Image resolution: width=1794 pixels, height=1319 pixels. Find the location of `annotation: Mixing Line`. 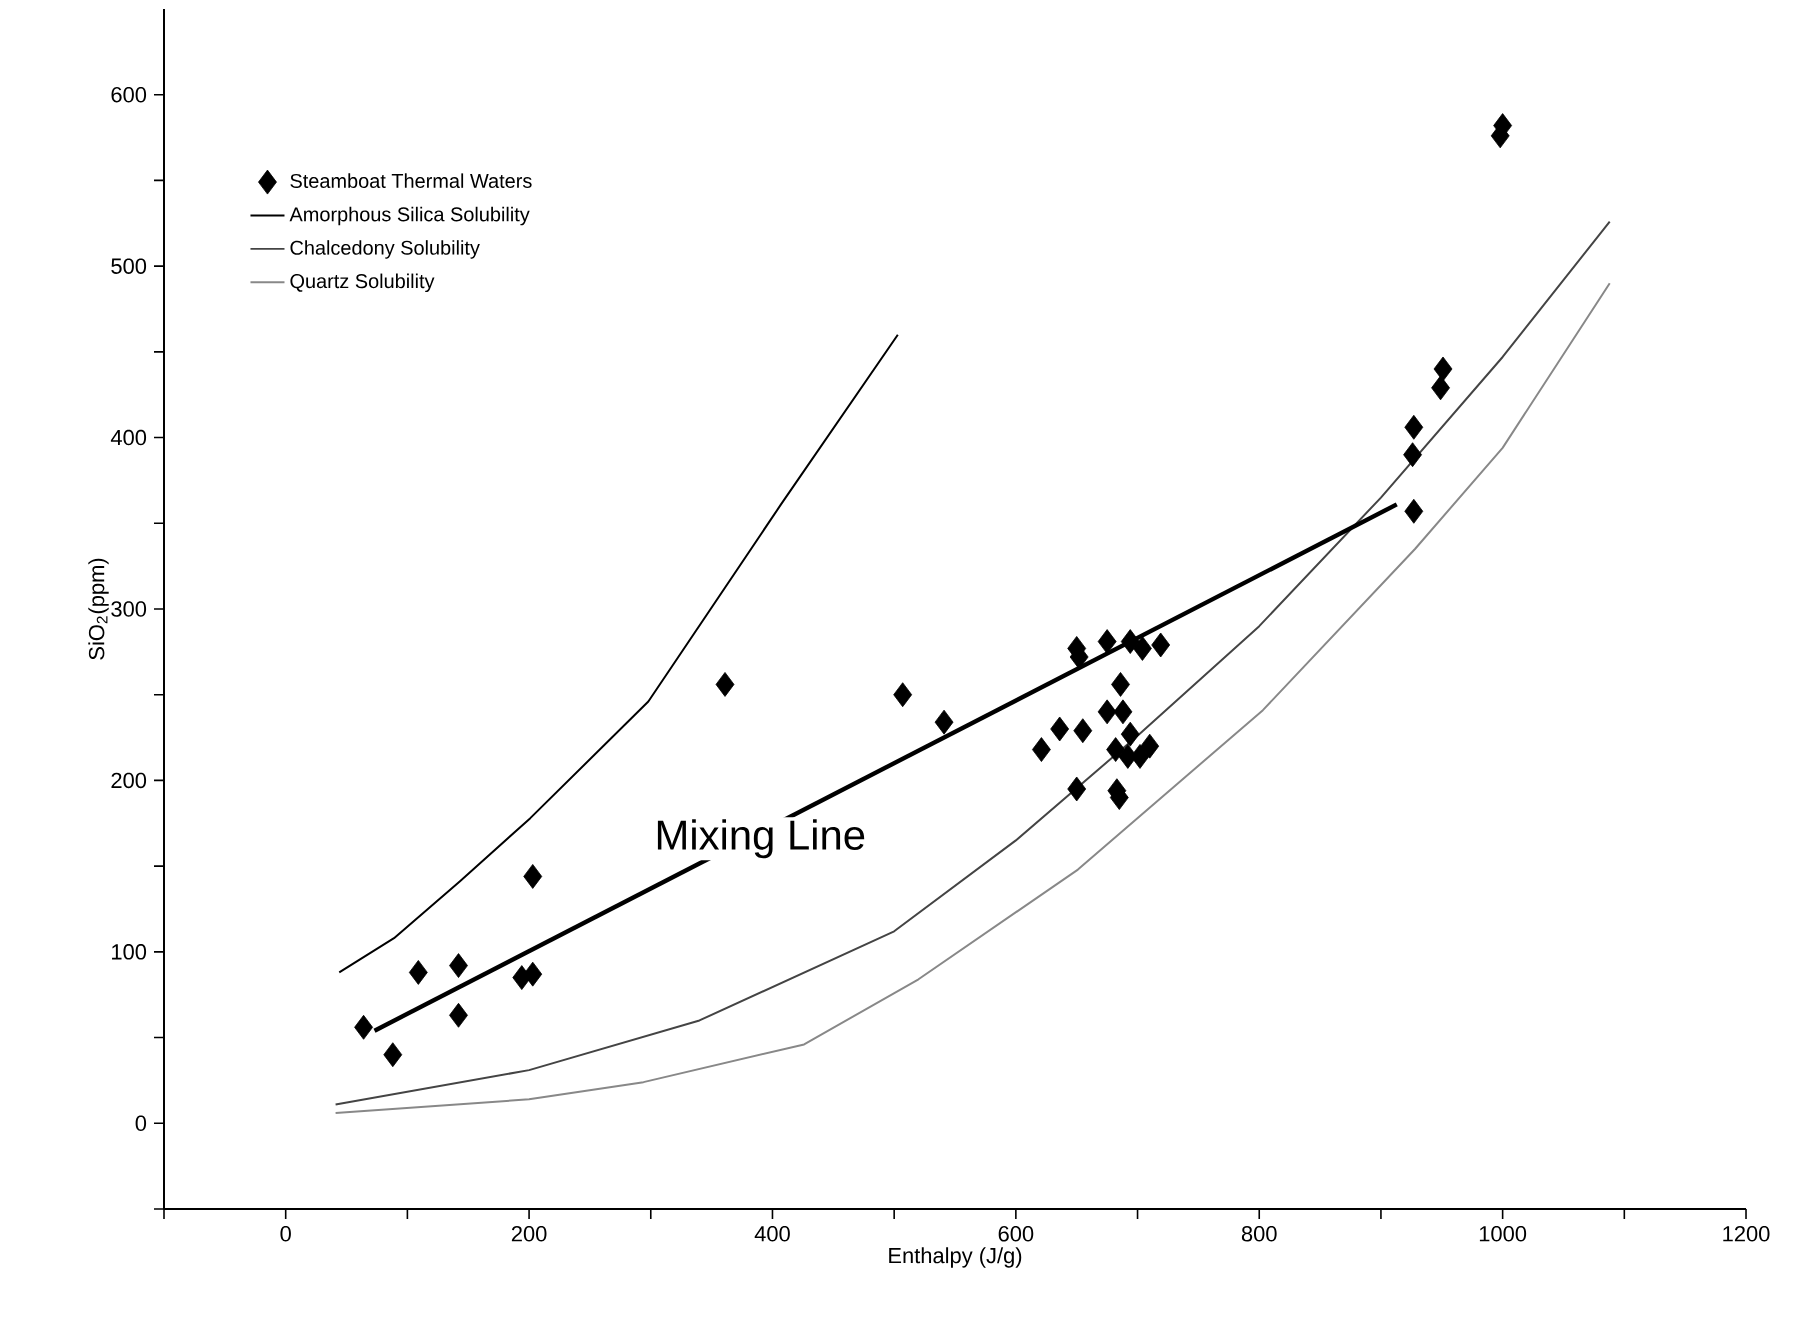

annotation: Mixing Line is located at coordinates (761, 839).